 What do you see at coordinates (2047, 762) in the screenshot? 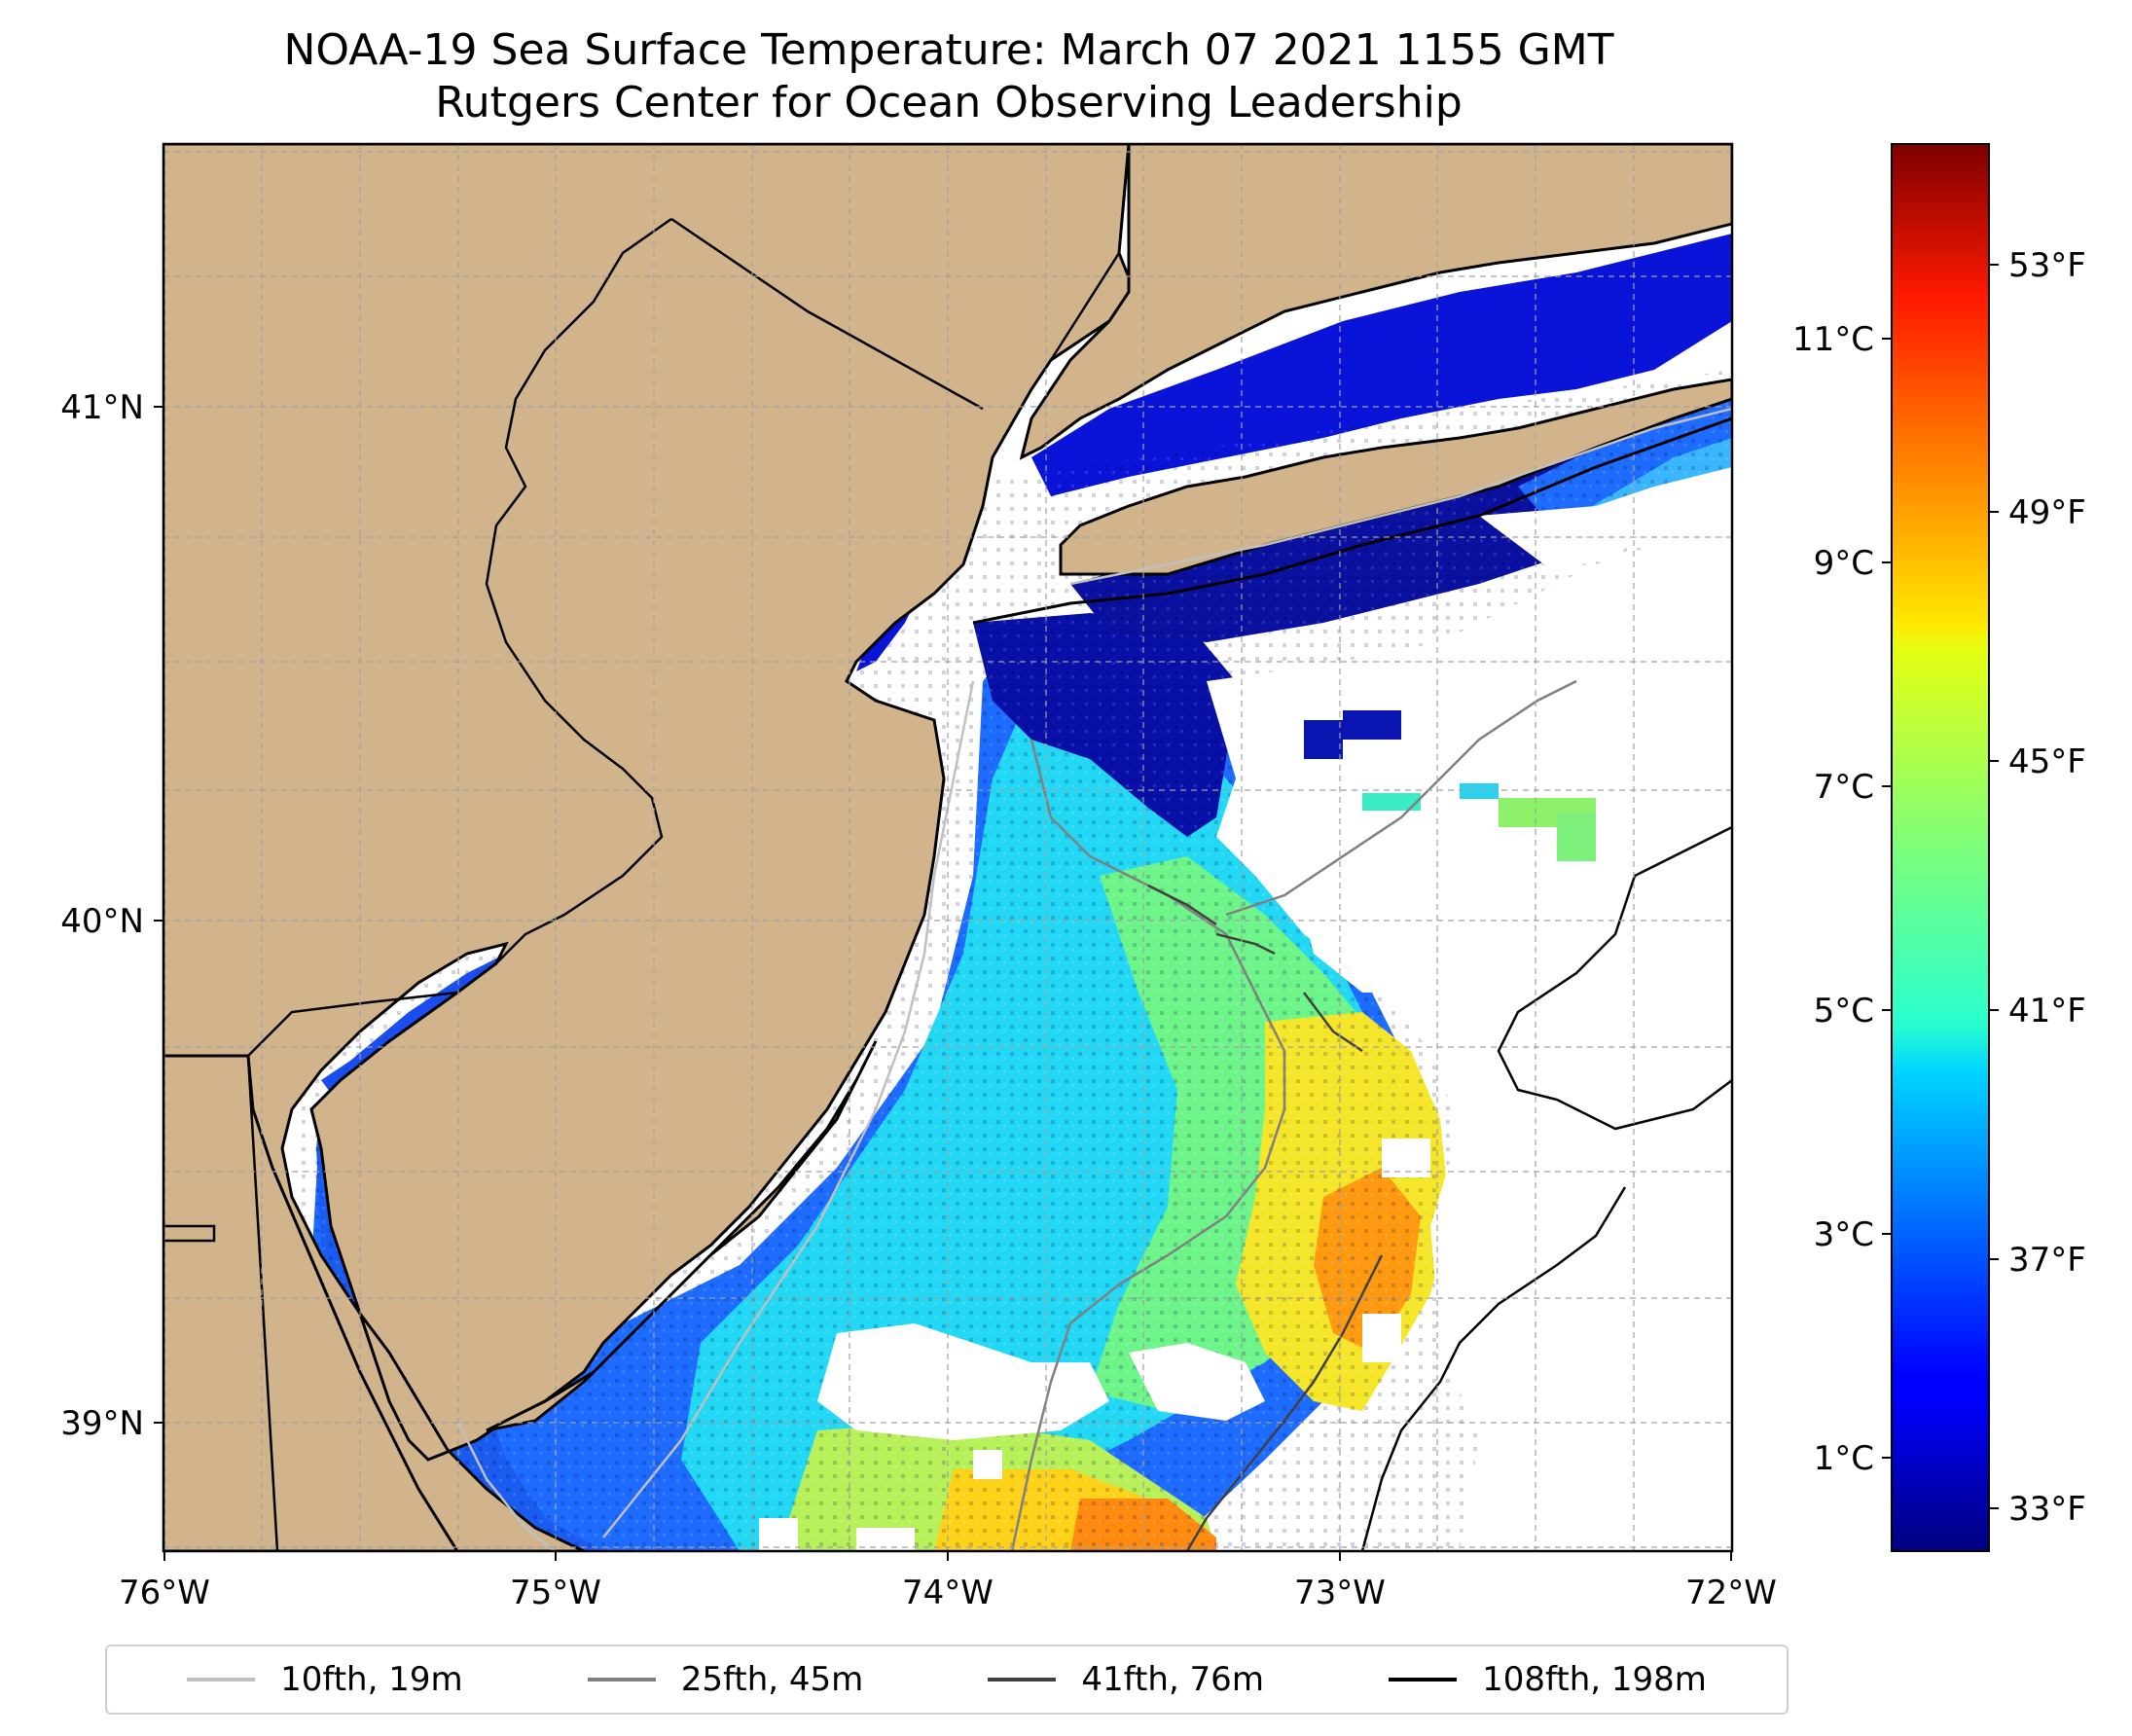
I see `cbar-f-45: 45°F` at bounding box center [2047, 762].